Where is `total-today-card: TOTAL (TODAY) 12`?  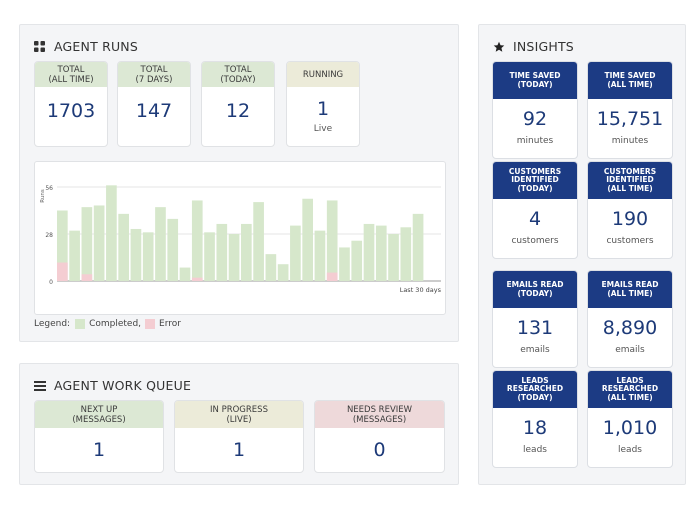 total-today-card: TOTAL (TODAY) 12 is located at coordinates (238, 104).